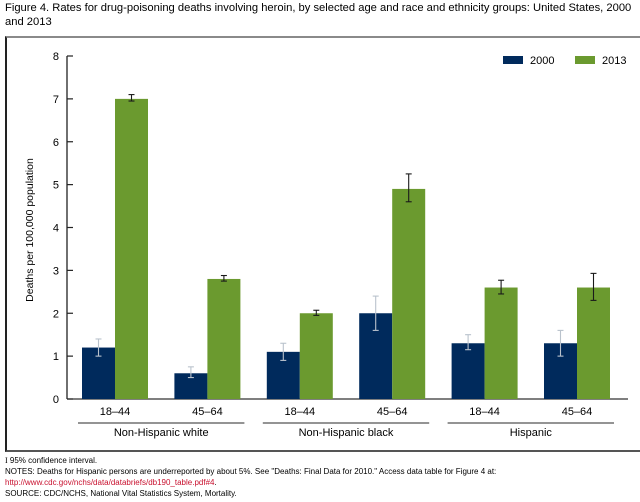 The image size is (640, 502). What do you see at coordinates (542, 61) in the screenshot?
I see `legend-label-2000: 2000` at bounding box center [542, 61].